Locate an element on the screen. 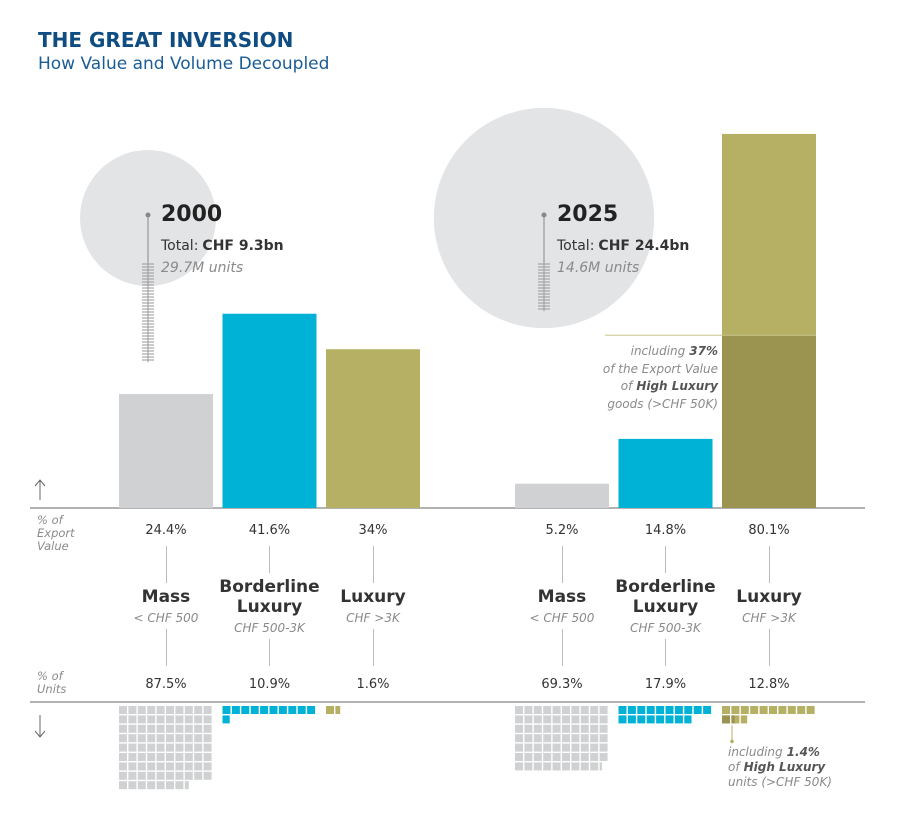  note-line: of the Export Value is located at coordinates (660, 370).